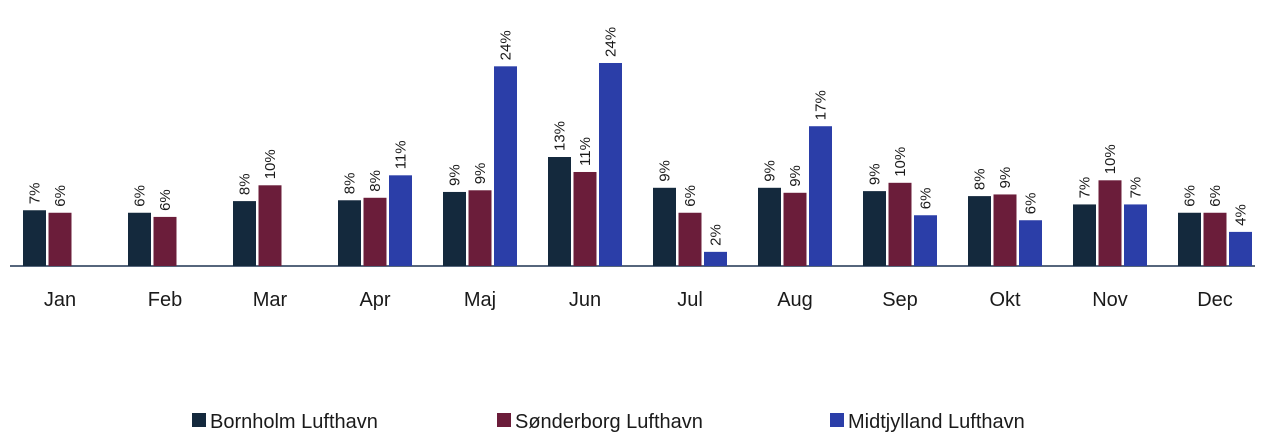 The image size is (1267, 436). I want to click on x-tick-label: Jan, so click(60, 300).